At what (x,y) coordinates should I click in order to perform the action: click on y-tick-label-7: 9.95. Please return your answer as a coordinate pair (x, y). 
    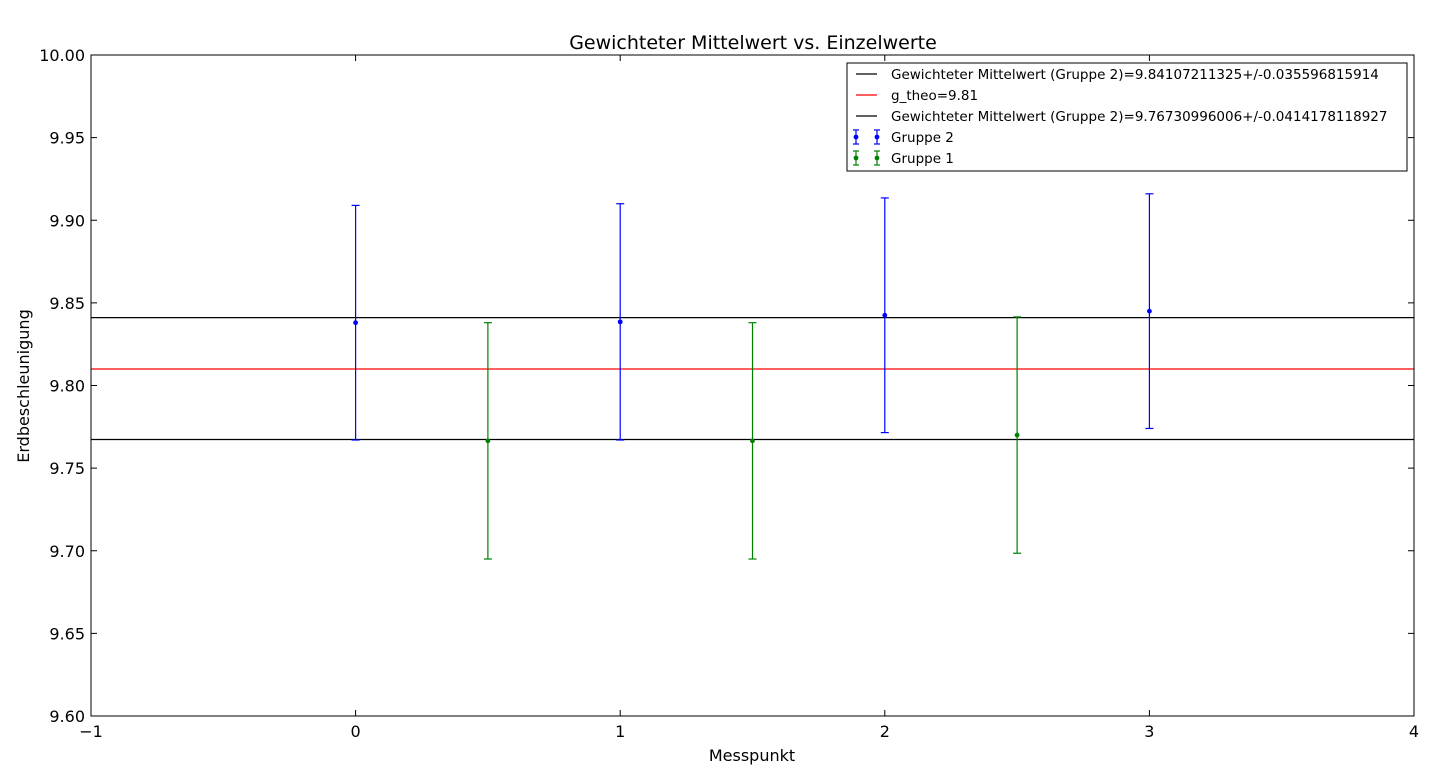
    Looking at the image, I should click on (67, 138).